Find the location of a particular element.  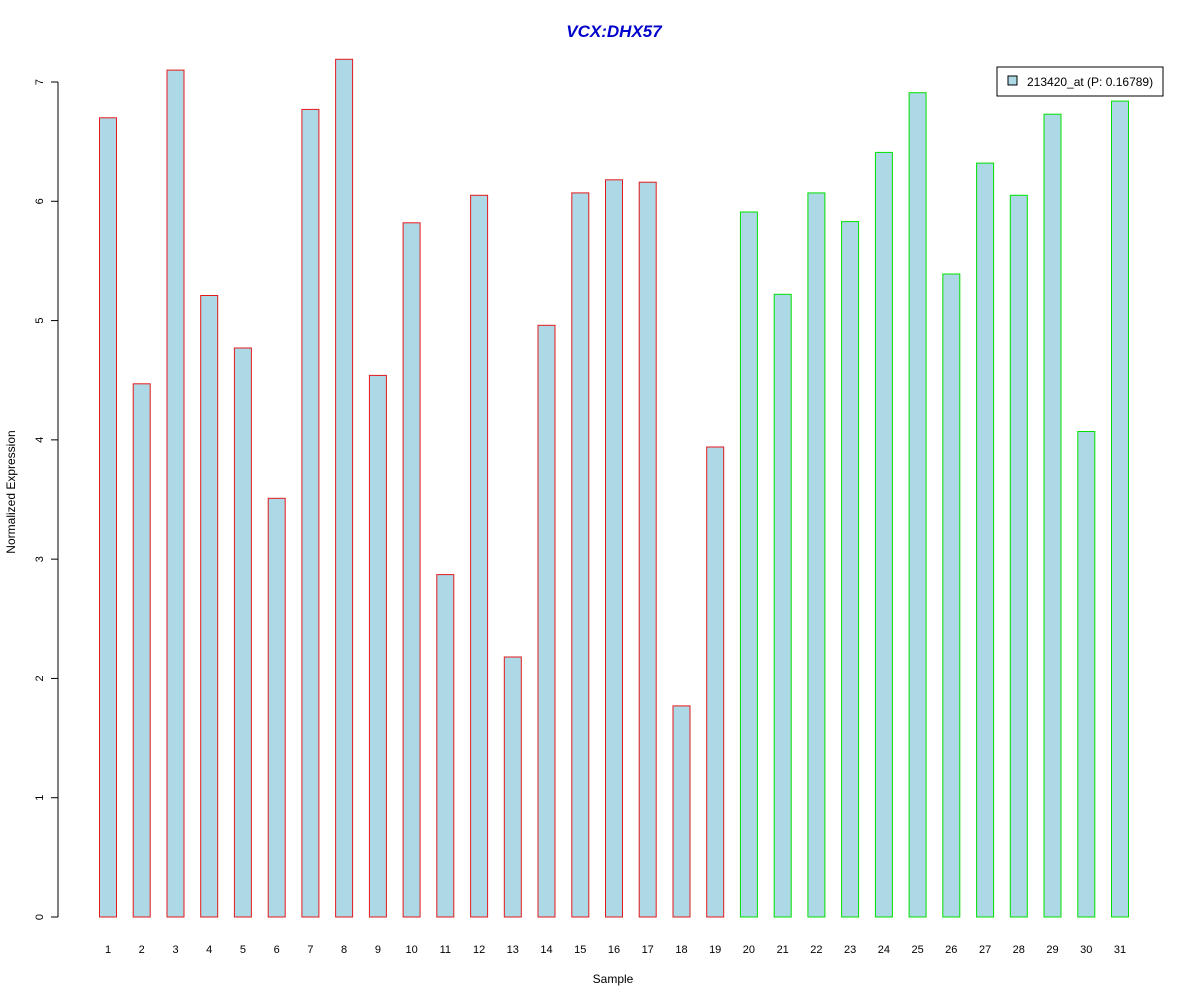

x-tick-label: 25 is located at coordinates (917, 950).